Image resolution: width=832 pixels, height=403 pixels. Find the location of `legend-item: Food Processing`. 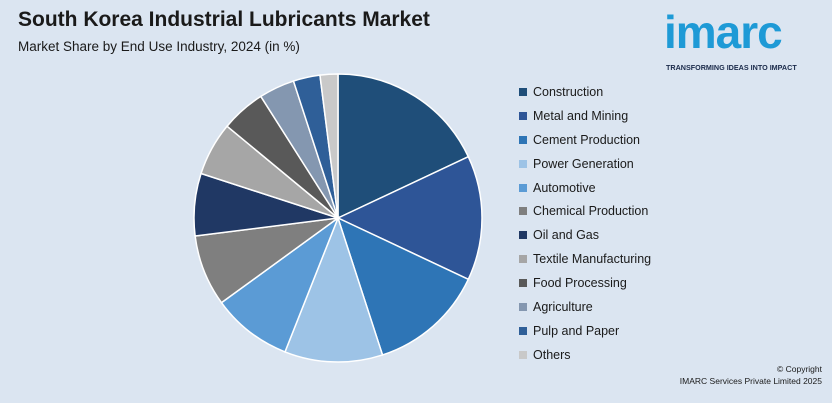

legend-item: Food Processing is located at coordinates (585, 283).